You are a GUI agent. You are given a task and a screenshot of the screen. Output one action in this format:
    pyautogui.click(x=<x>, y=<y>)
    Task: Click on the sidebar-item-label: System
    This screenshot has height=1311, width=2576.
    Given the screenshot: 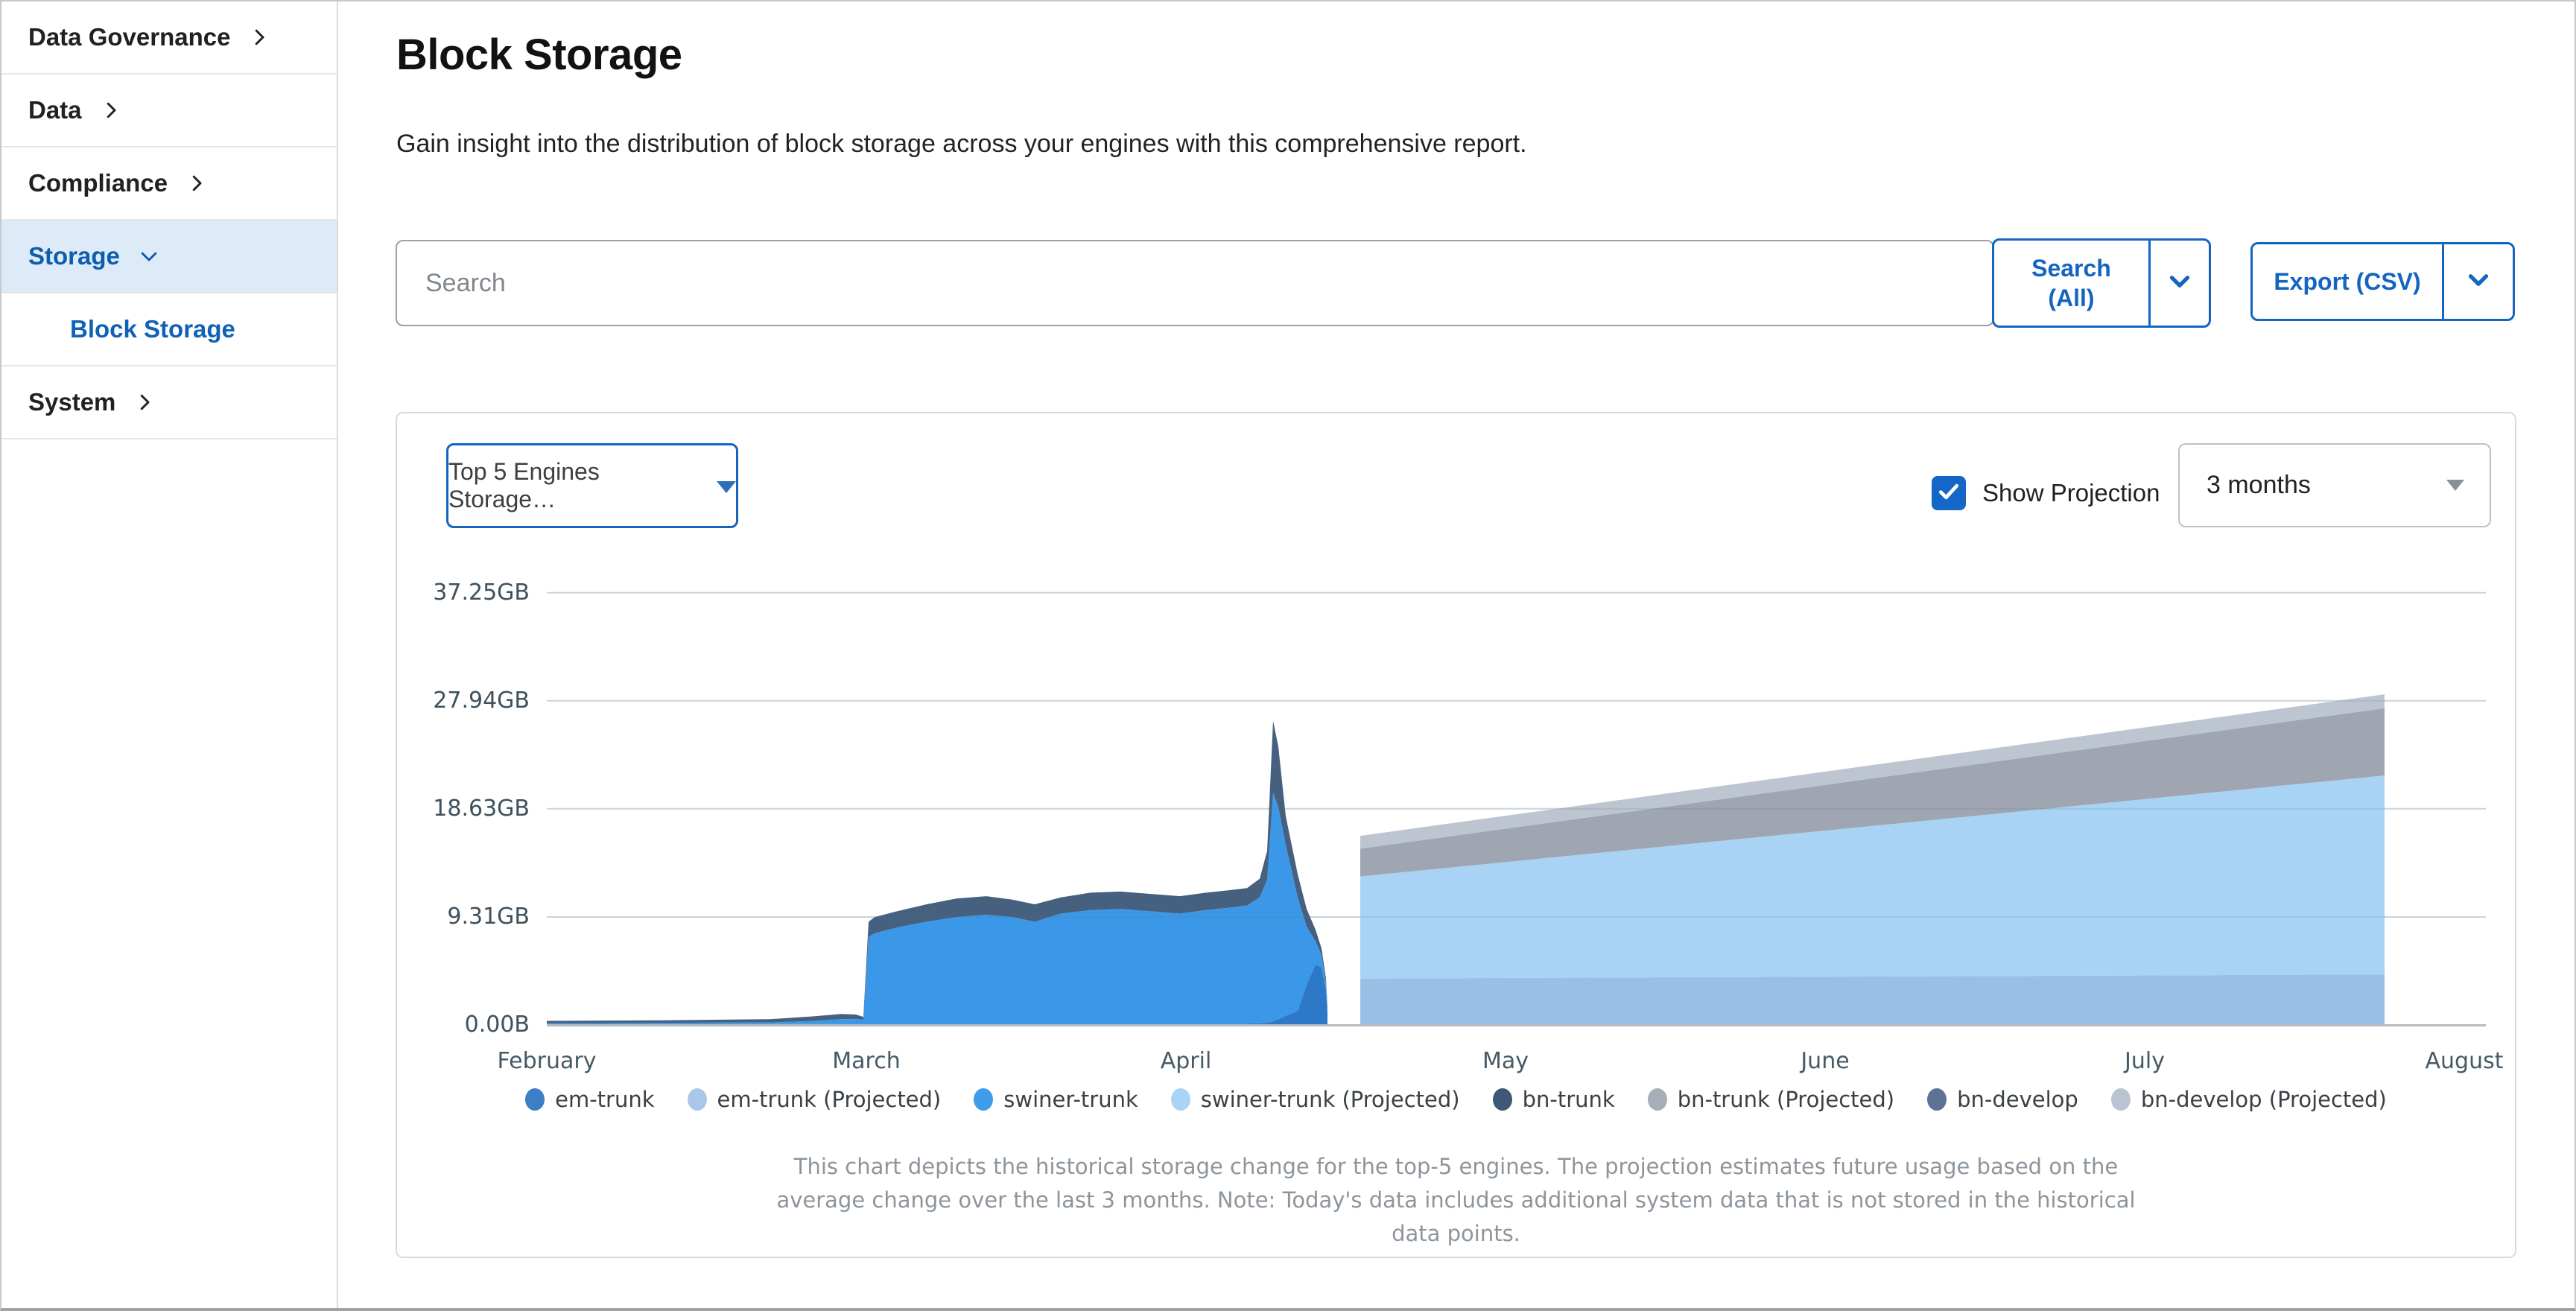 What is the action you would take?
    pyautogui.click(x=72, y=402)
    